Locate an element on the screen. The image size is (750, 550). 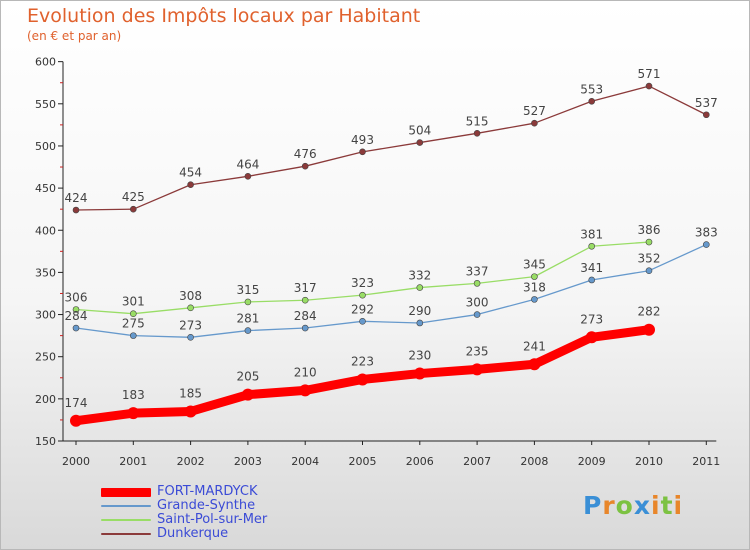
proxiti-logo: Proxiti is located at coordinates (633, 505).